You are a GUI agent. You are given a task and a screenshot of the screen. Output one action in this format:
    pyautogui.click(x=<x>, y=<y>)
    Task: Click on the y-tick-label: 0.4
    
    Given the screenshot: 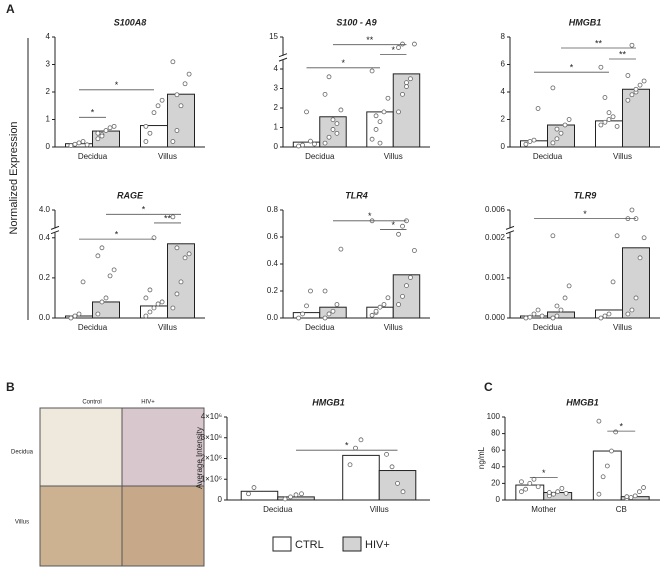 What is the action you would take?
    pyautogui.click(x=45, y=237)
    